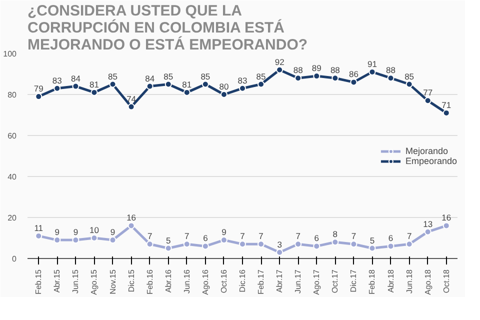 The height and width of the screenshot is (320, 480). Describe the element at coordinates (335, 234) in the screenshot. I see `data-label: 8` at that location.